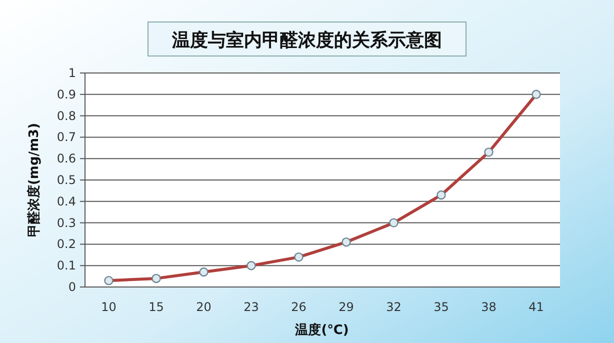 This screenshot has height=343, width=614. What do you see at coordinates (66, 244) in the screenshot?
I see `y-tick-label: 0.2` at bounding box center [66, 244].